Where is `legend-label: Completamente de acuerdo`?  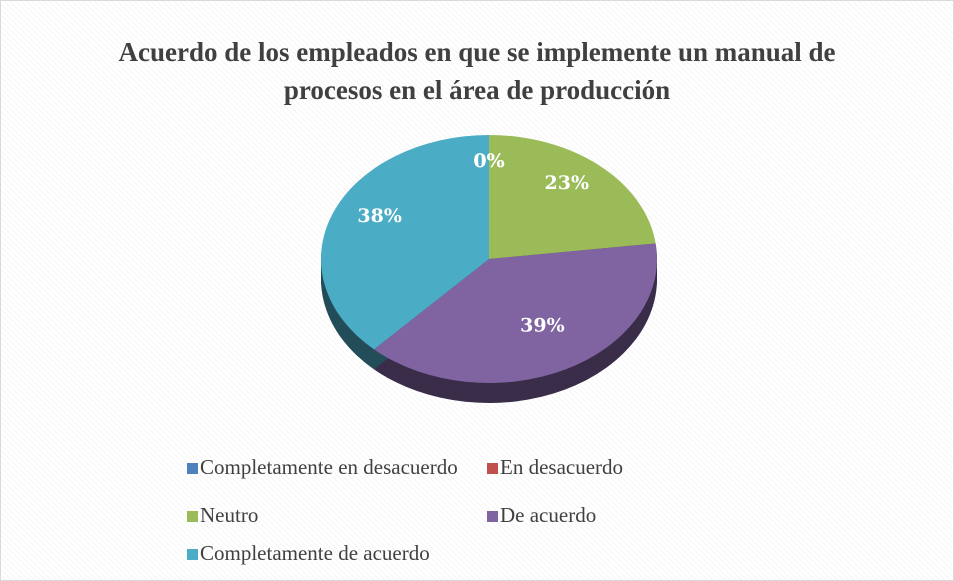 legend-label: Completamente de acuerdo is located at coordinates (315, 553).